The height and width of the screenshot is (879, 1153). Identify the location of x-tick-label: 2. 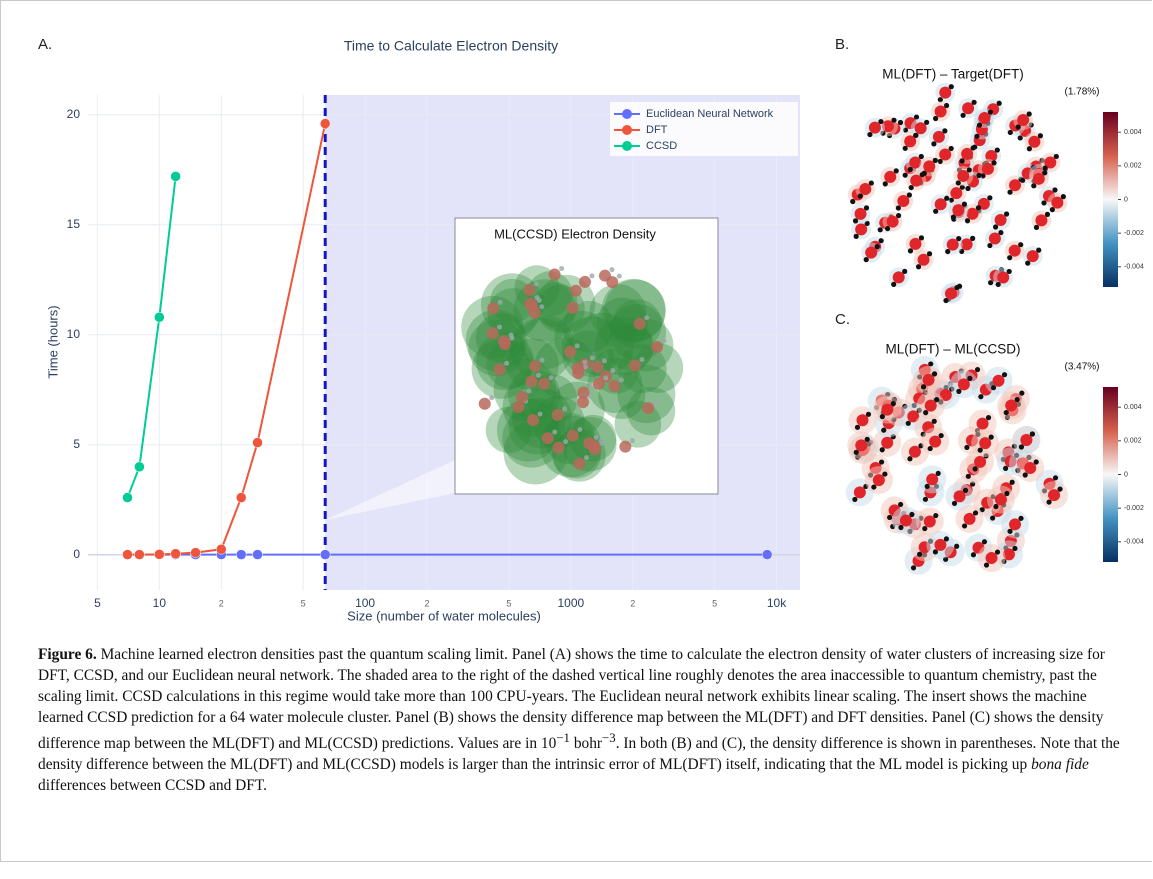
(427, 603).